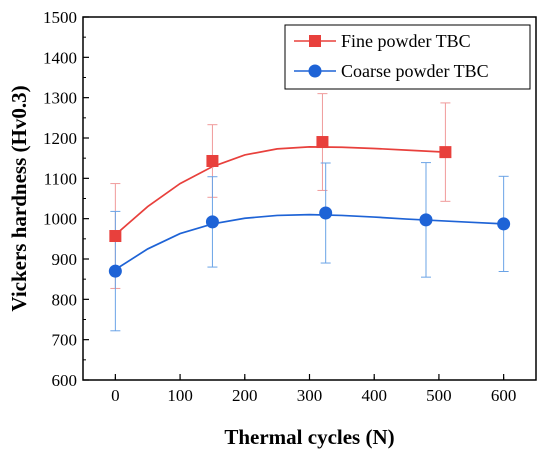 The image size is (550, 454). I want to click on legend-label-coarse: Coarse powder TBC, so click(415, 71).